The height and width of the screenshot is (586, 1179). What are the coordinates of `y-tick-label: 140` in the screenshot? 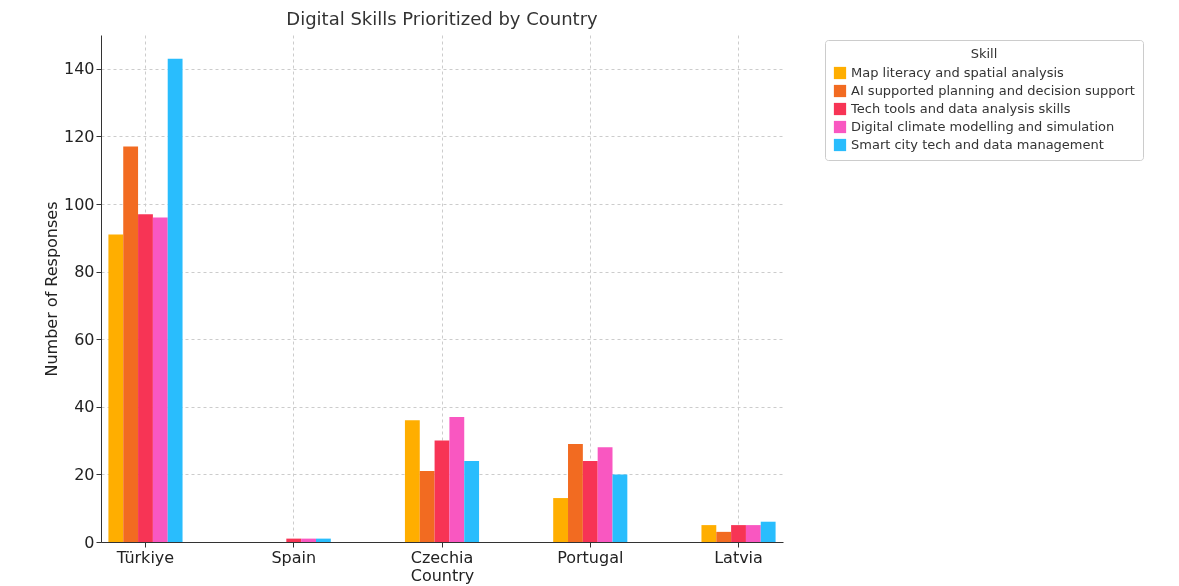 It's located at (79, 69).